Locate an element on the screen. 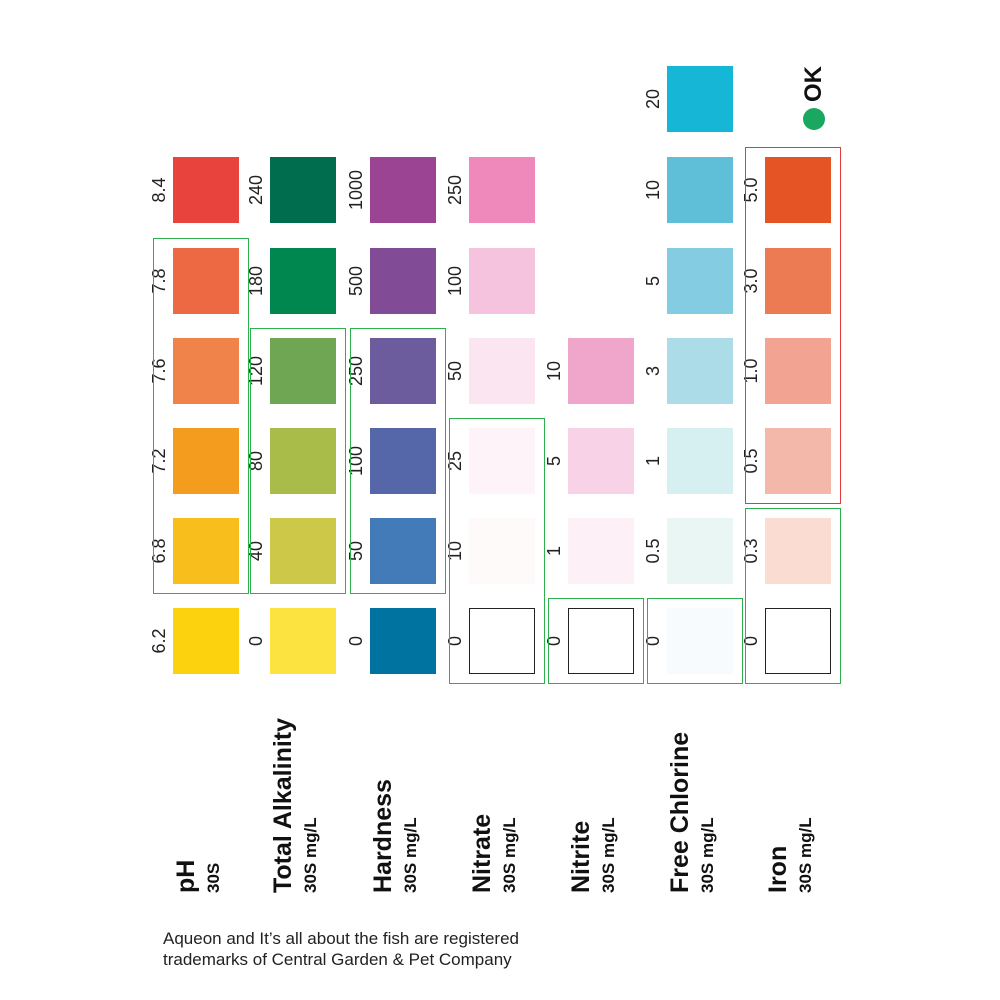  nitrite-pad-value: 1 is located at coordinates (554, 551).